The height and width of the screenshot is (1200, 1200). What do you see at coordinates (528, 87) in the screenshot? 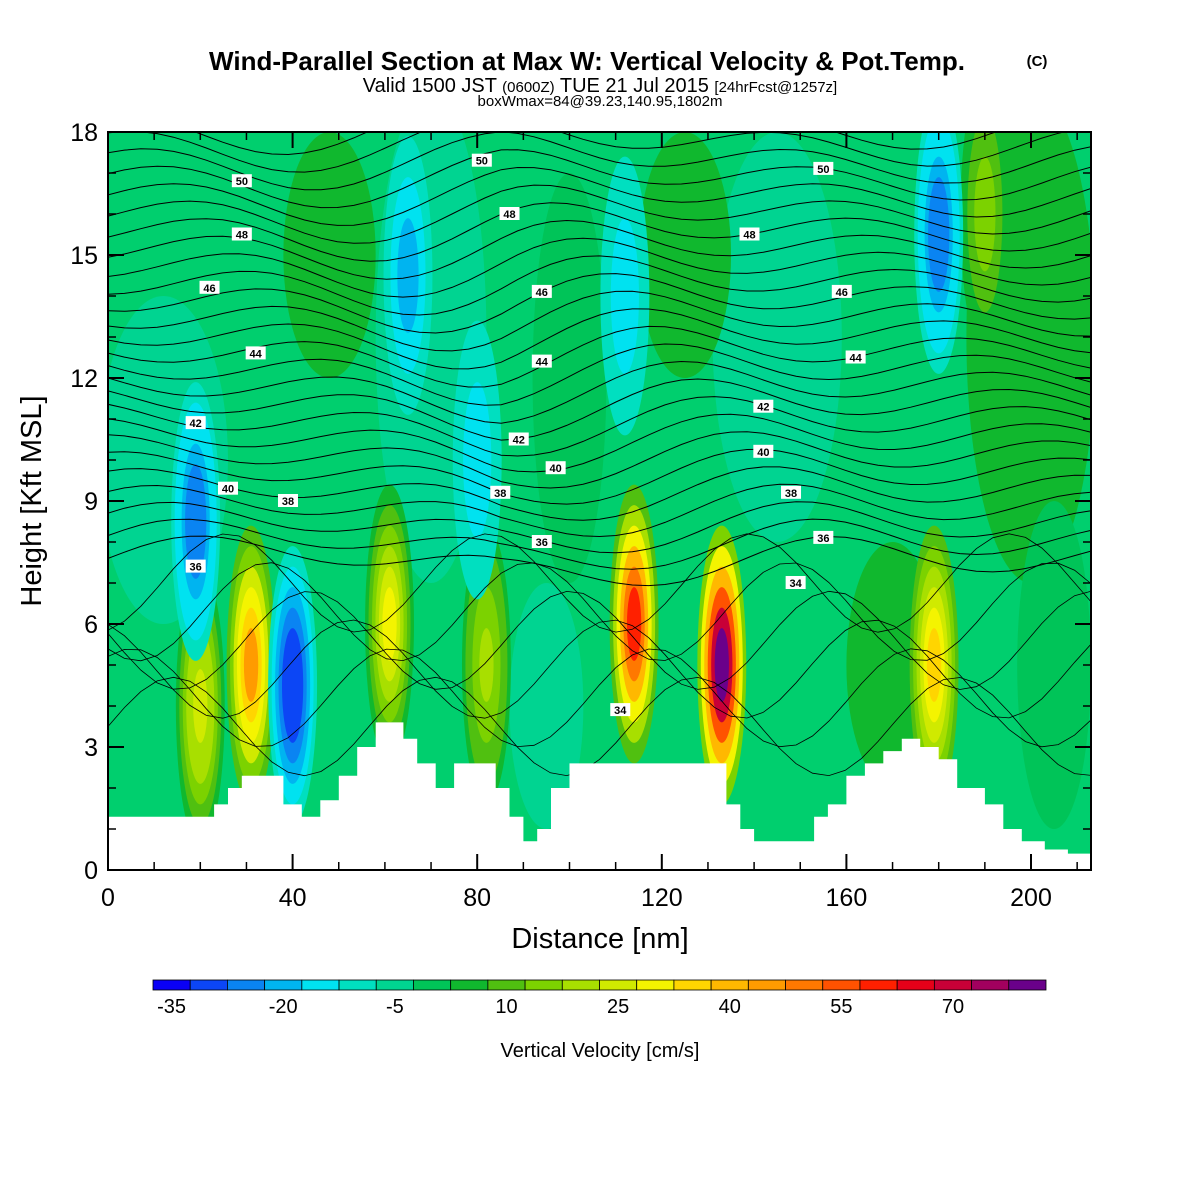
I see `valid-utc: (0600Z)` at bounding box center [528, 87].